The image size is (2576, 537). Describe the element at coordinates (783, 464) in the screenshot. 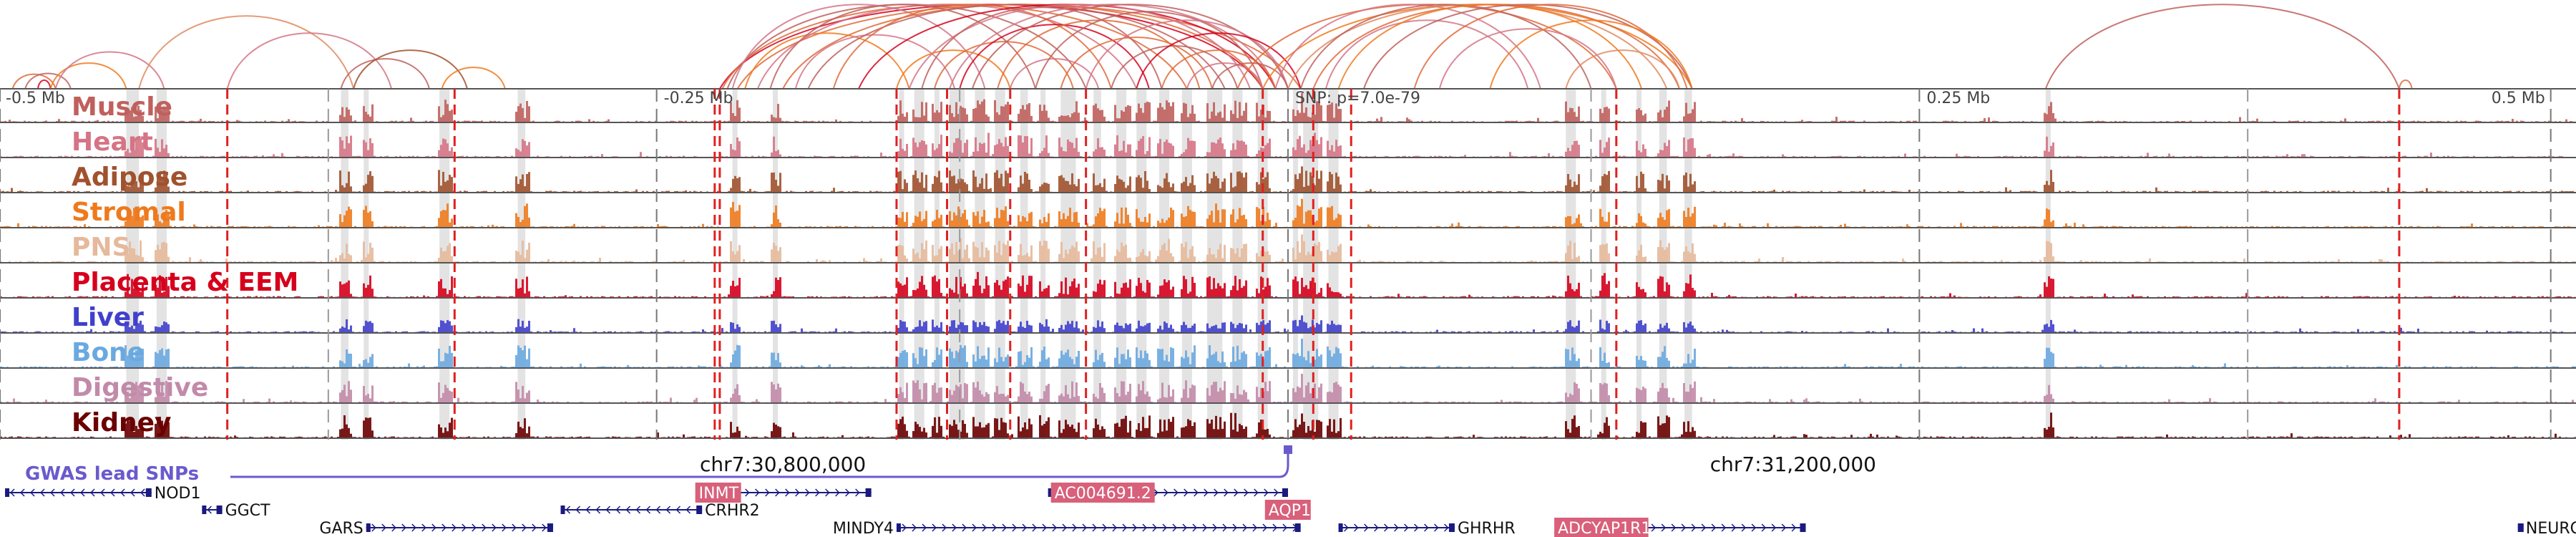

I see `coord-label-0: chr7:30,800,000` at that location.